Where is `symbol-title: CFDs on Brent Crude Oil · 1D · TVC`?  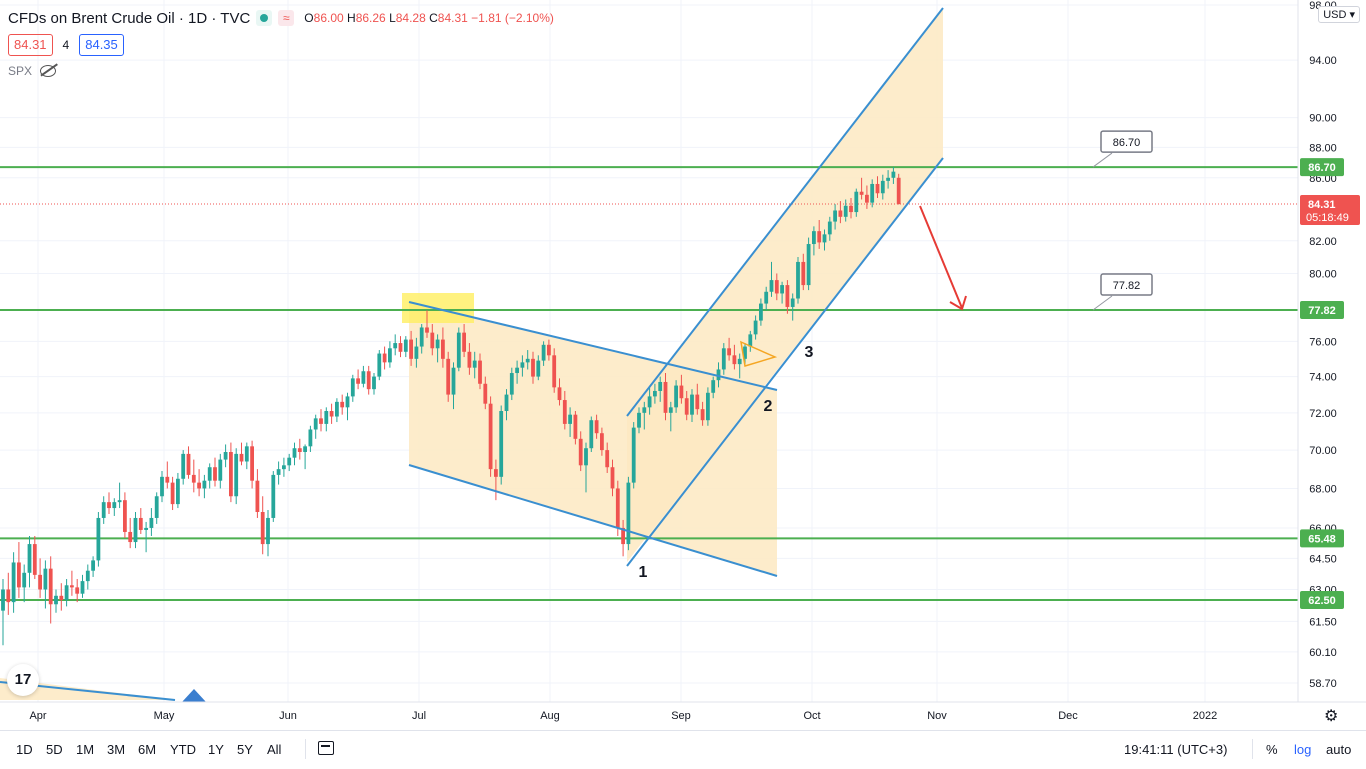 symbol-title: CFDs on Brent Crude Oil · 1D · TVC is located at coordinates (129, 18).